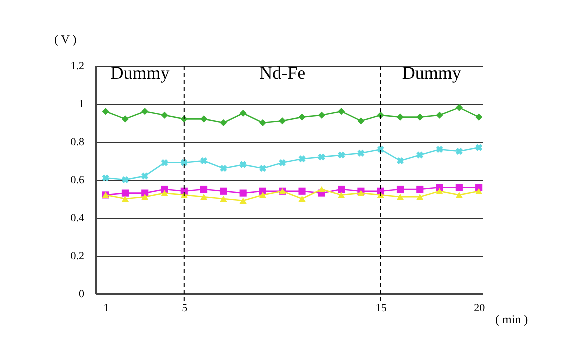 This screenshot has width=566, height=340. I want to click on y-tick-label: 0, so click(82, 294).